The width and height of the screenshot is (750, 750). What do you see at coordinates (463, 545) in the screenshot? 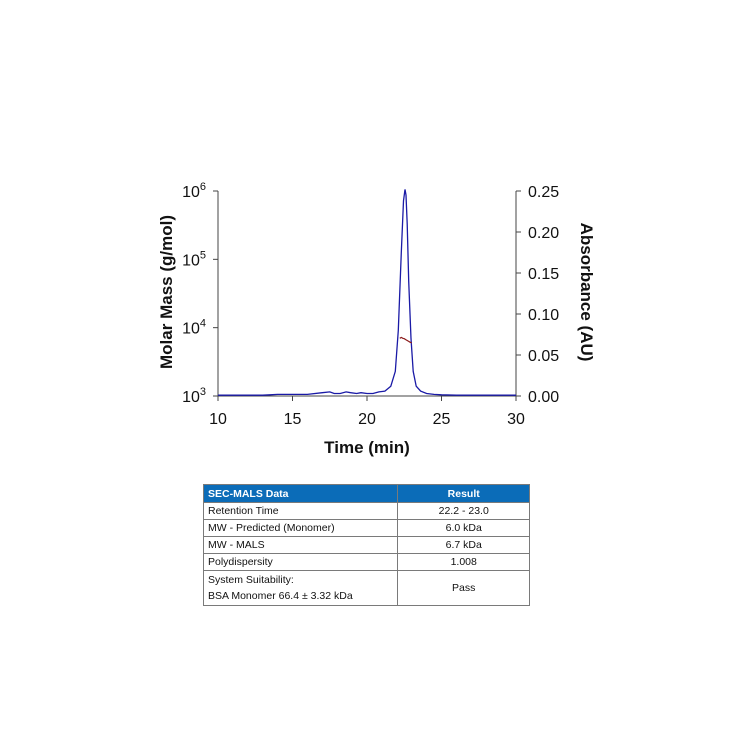
I see `row-value: 6.7 kDa` at bounding box center [463, 545].